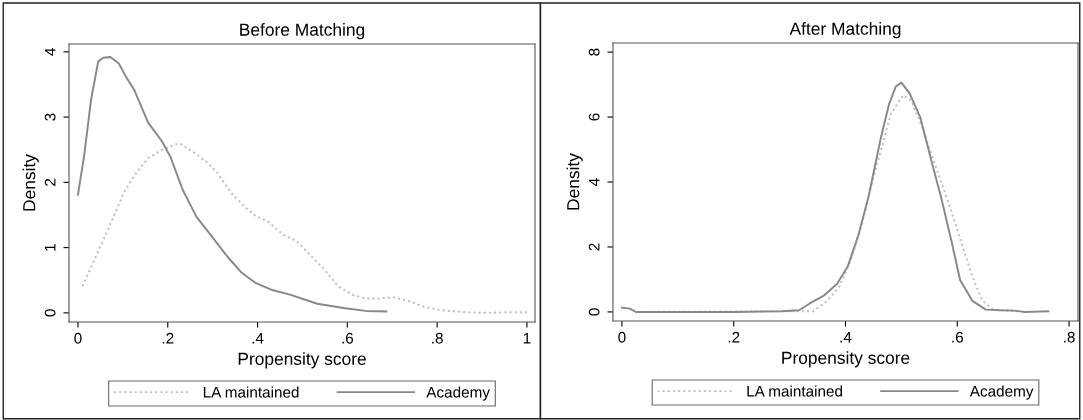 Image resolution: width=1083 pixels, height=420 pixels. Describe the element at coordinates (594, 117) in the screenshot. I see `y-tick-label: 6` at that location.